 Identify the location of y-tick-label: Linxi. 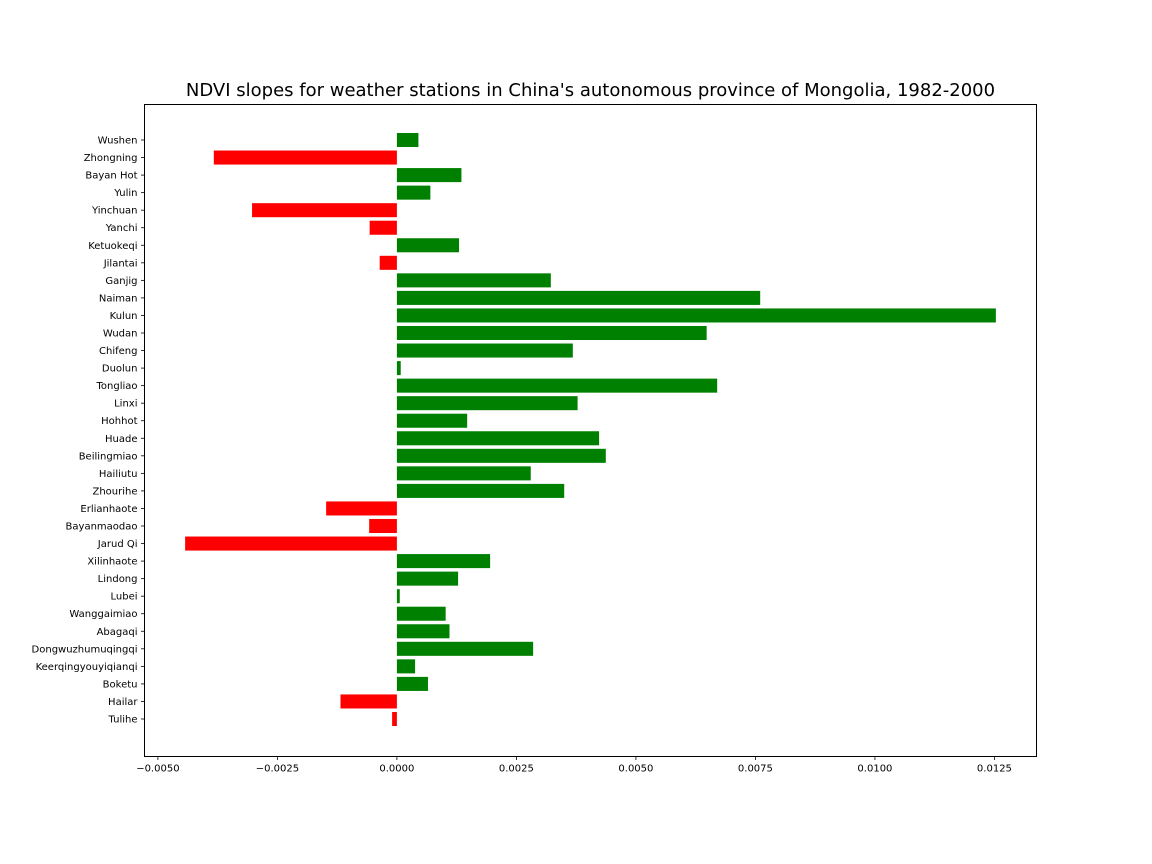
(125, 404).